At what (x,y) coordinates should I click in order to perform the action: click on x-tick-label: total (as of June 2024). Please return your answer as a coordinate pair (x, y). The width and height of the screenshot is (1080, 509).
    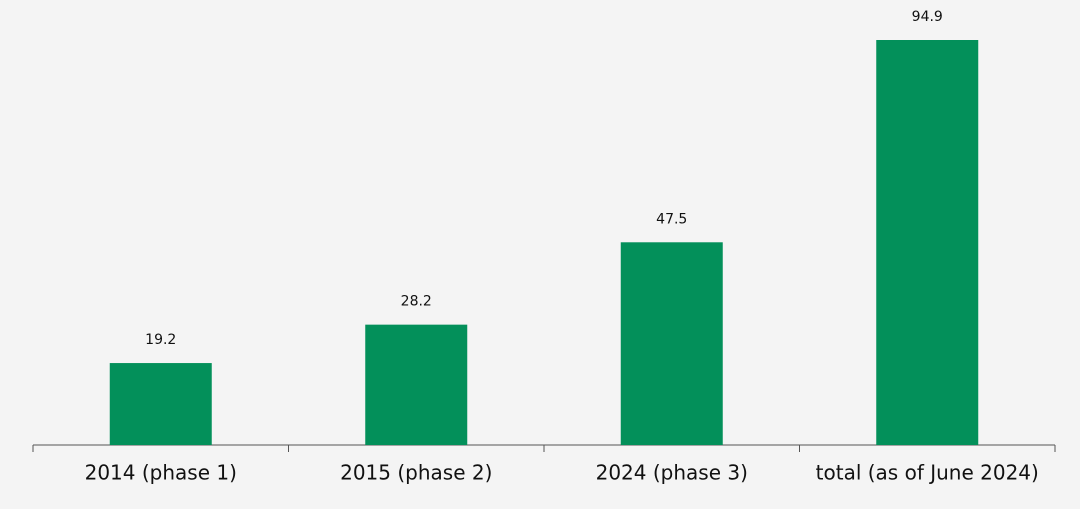
    Looking at the image, I should click on (927, 473).